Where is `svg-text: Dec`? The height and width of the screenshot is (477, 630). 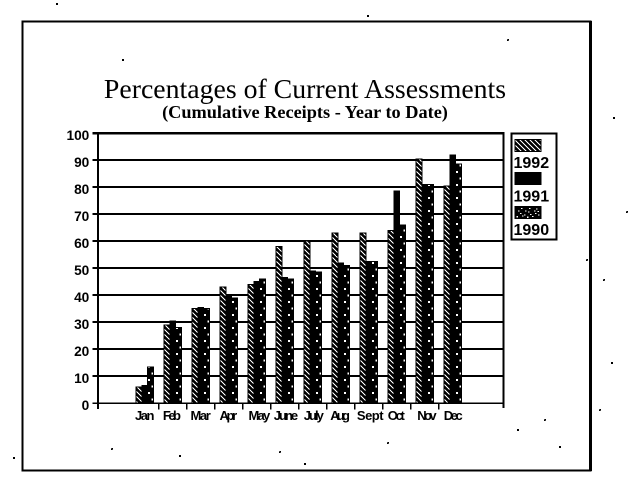 svg-text: Dec is located at coordinates (453, 415).